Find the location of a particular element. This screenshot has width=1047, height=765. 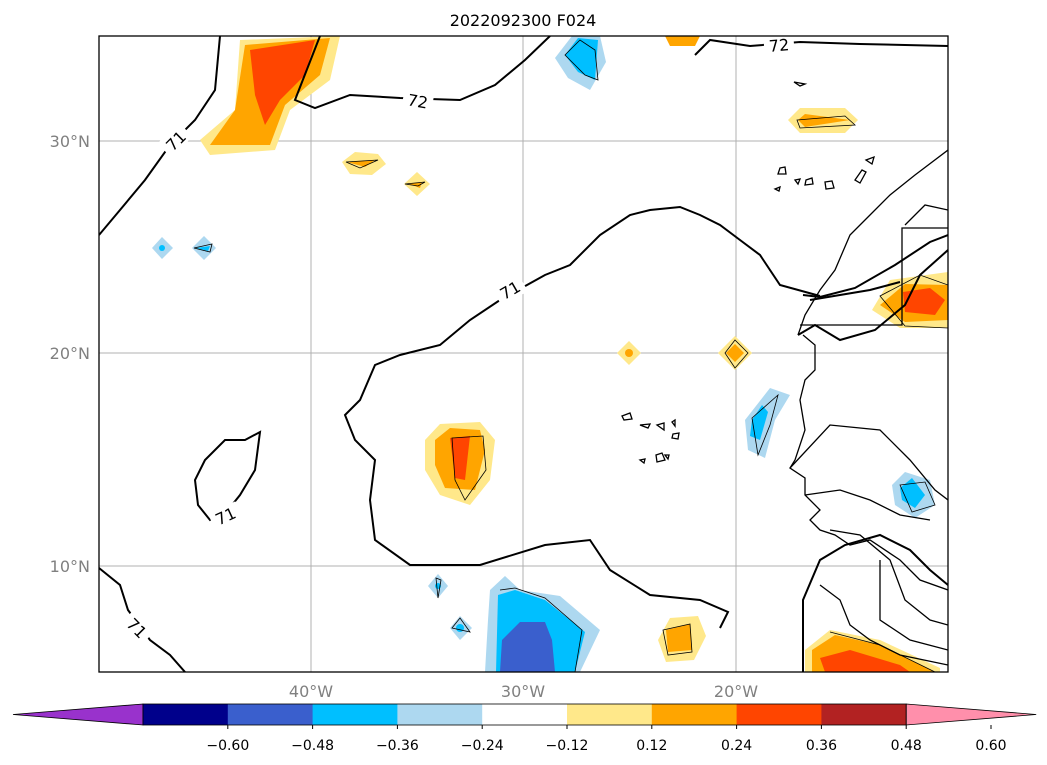

colorbar-tick-label: −0.24 is located at coordinates (482, 746).